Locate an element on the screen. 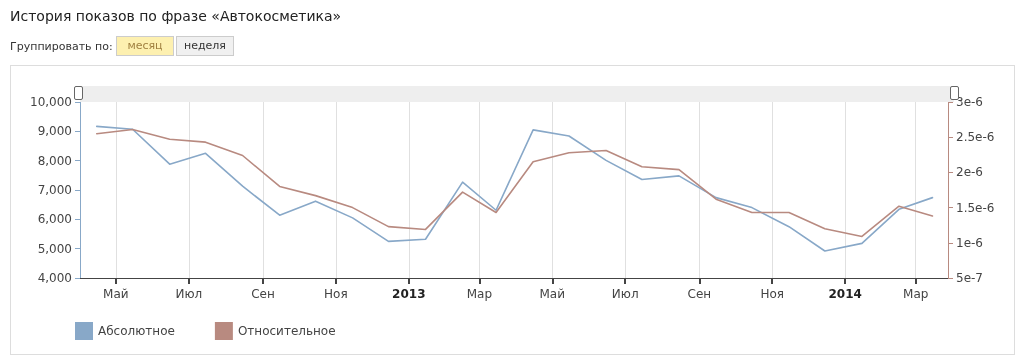 This screenshot has height=362, width=1024. legend-label: Относительное is located at coordinates (286, 331).